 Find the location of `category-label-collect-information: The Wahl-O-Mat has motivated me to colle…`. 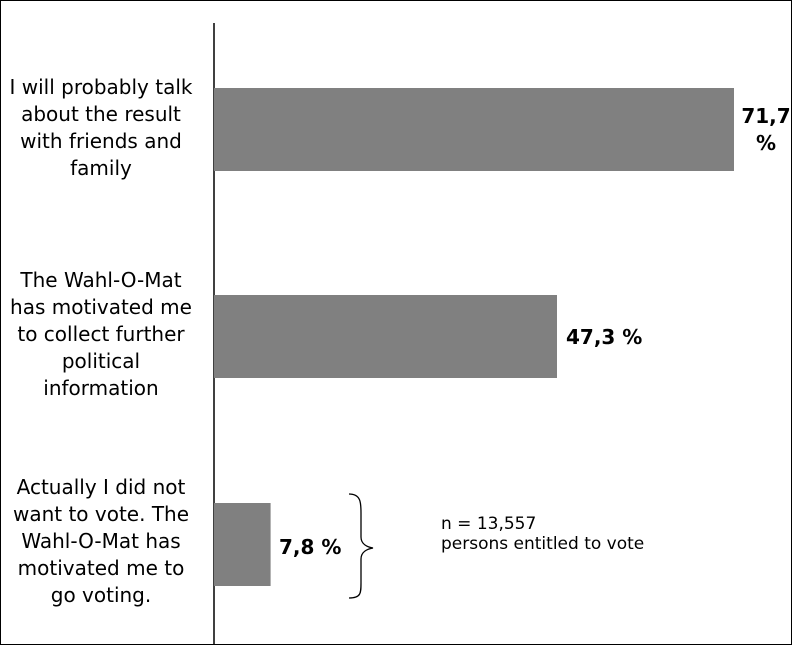

category-label-collect-information: The Wahl-O-Mat has motivated me to colle… is located at coordinates (101, 334).